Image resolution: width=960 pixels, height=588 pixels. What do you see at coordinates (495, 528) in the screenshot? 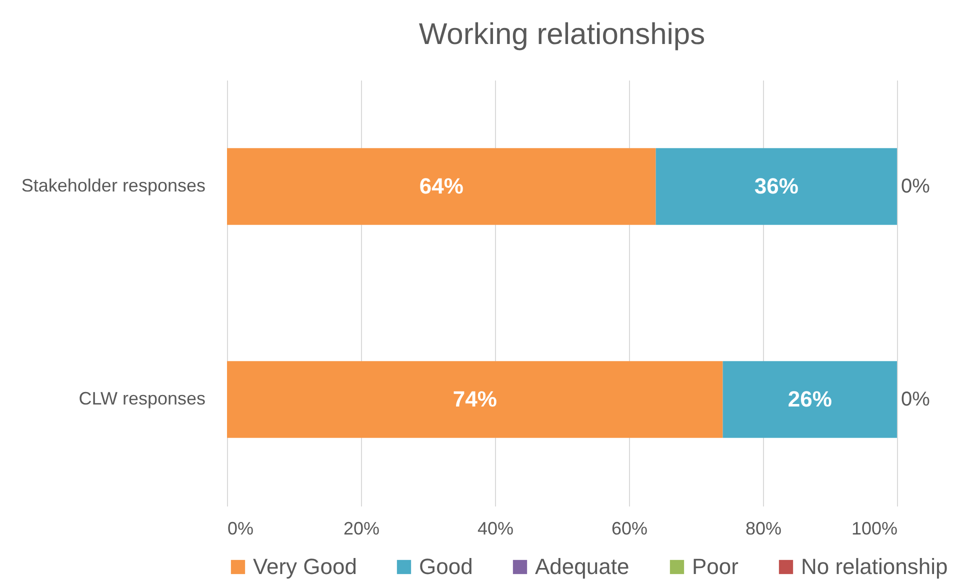
I see `x-tick-label: 40%` at bounding box center [495, 528].